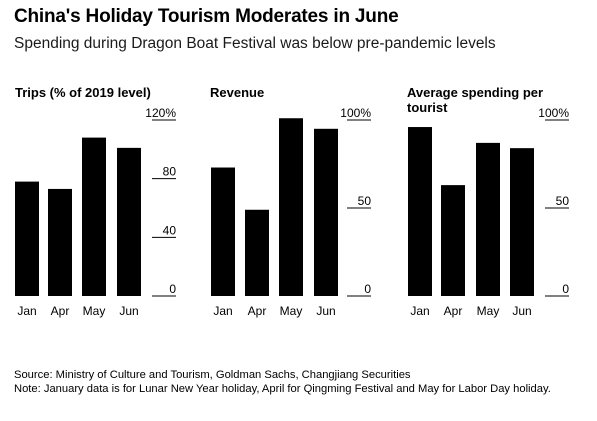  Describe the element at coordinates (170, 230) in the screenshot. I see `y-tick-label: 40` at that location.